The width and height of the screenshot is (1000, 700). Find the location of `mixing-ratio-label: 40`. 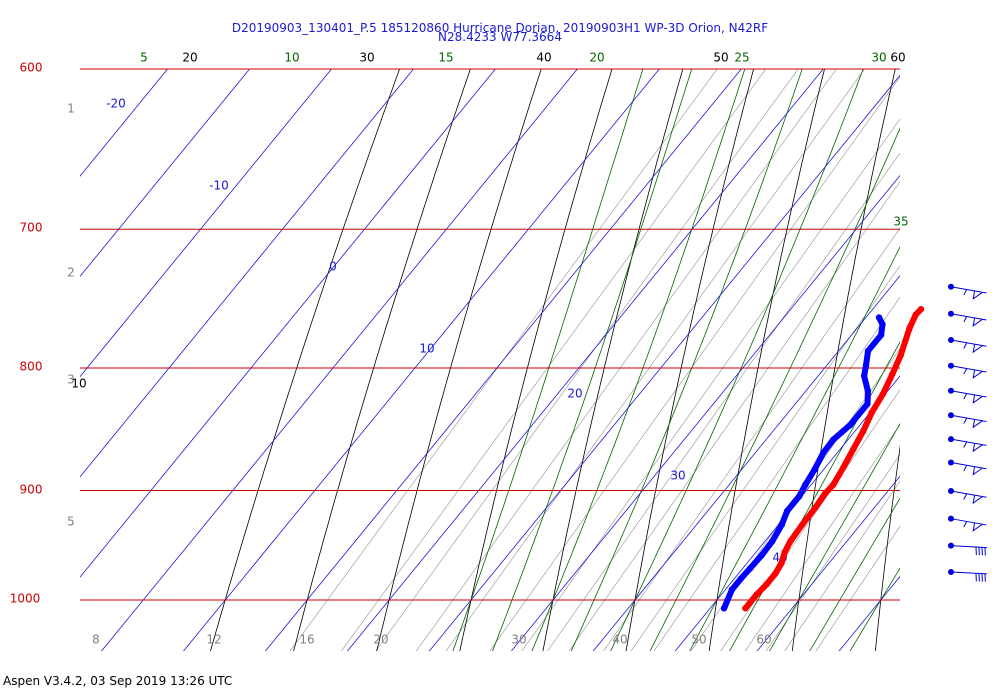

mixing-ratio-label: 40 is located at coordinates (619, 640).